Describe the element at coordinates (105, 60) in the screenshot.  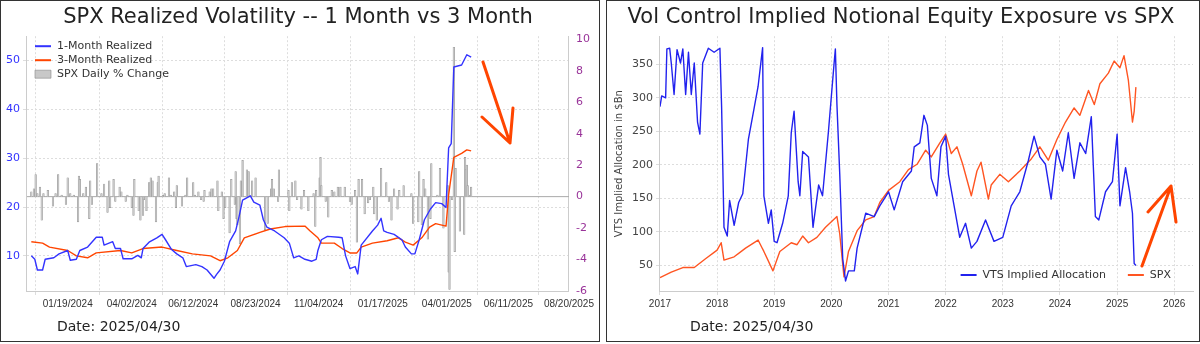
I see `legend-label: 3-Month Realized` at that location.